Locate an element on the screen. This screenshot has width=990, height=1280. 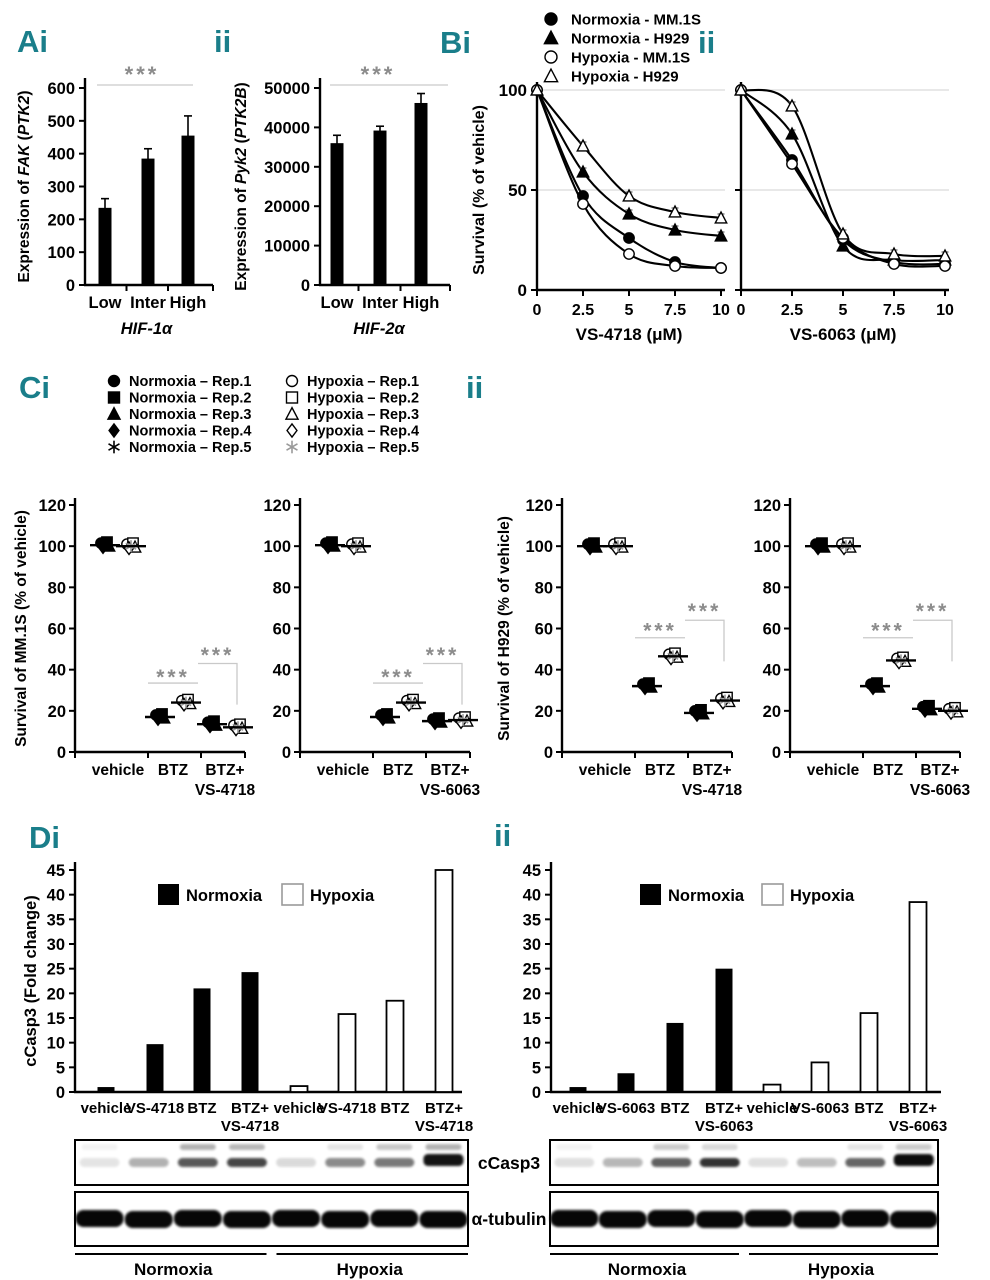
svg-text: 25 is located at coordinates (56, 970).